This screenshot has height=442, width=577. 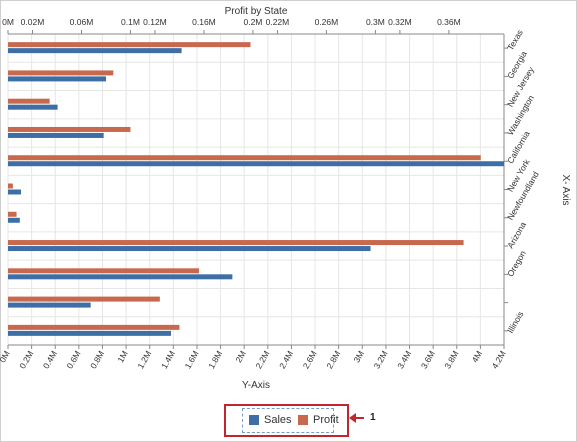 I want to click on legend-item-sales: Sales, so click(x=270, y=420).